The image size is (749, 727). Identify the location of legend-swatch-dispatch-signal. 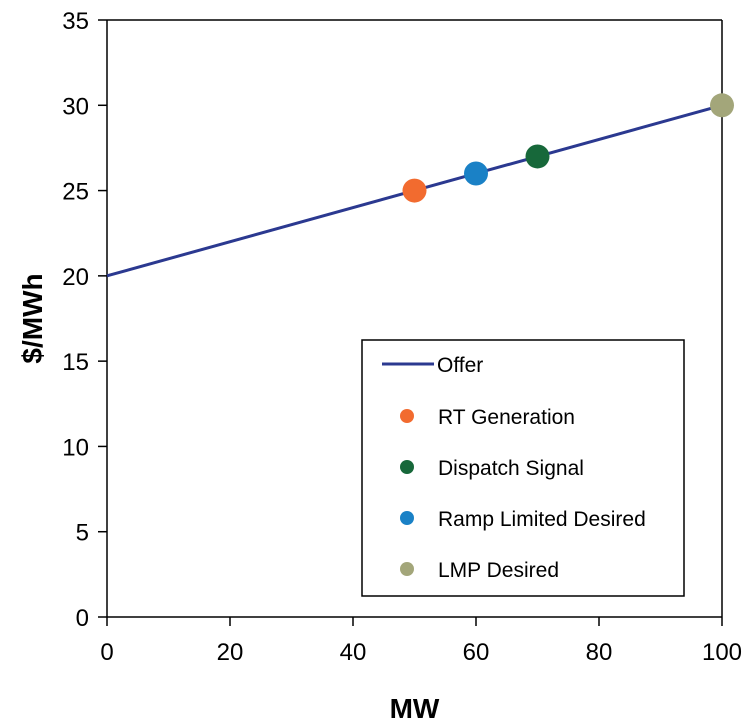
(407, 467).